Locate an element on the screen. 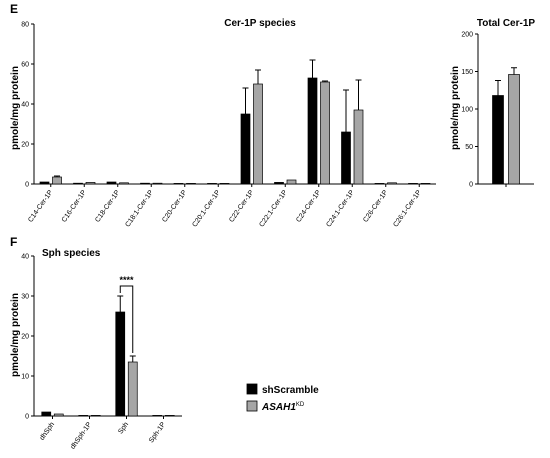  category-label-cer1p_species-6: C22-Cer-1P is located at coordinates (241, 206).